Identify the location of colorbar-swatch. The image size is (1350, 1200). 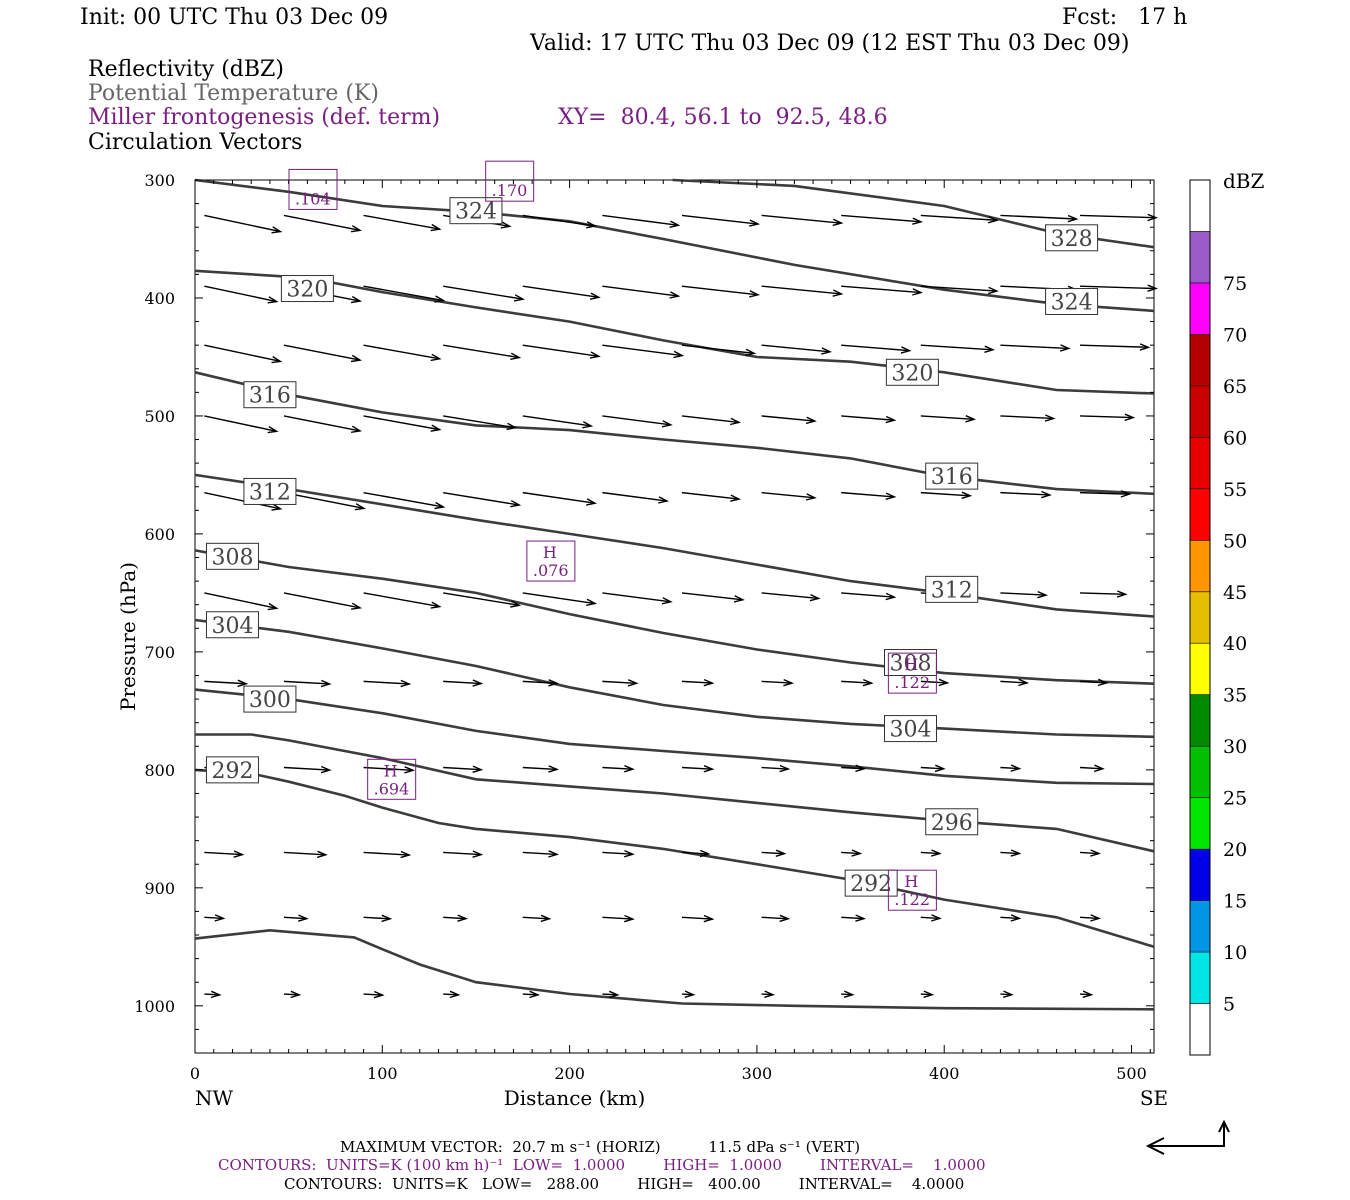
(1200, 411).